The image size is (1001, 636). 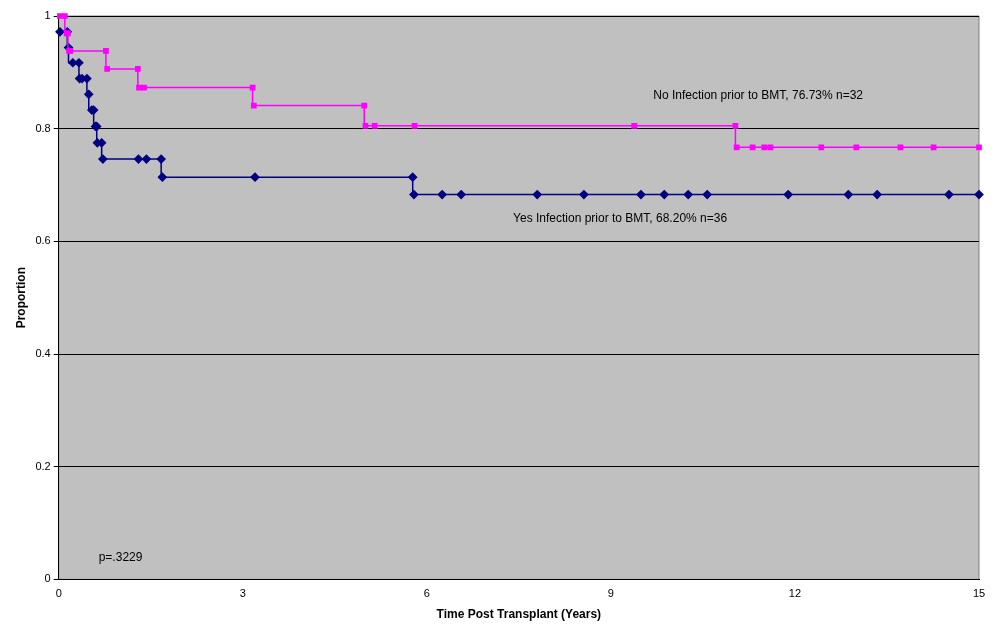 I want to click on x-tick-label: 6, so click(x=426, y=593).